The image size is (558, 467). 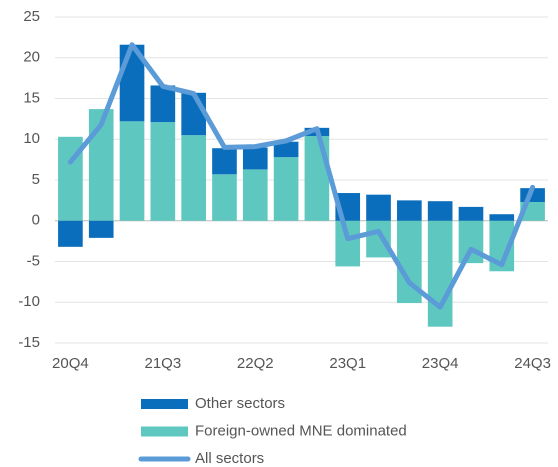 I want to click on y-tick-label: 5, so click(x=36, y=179).